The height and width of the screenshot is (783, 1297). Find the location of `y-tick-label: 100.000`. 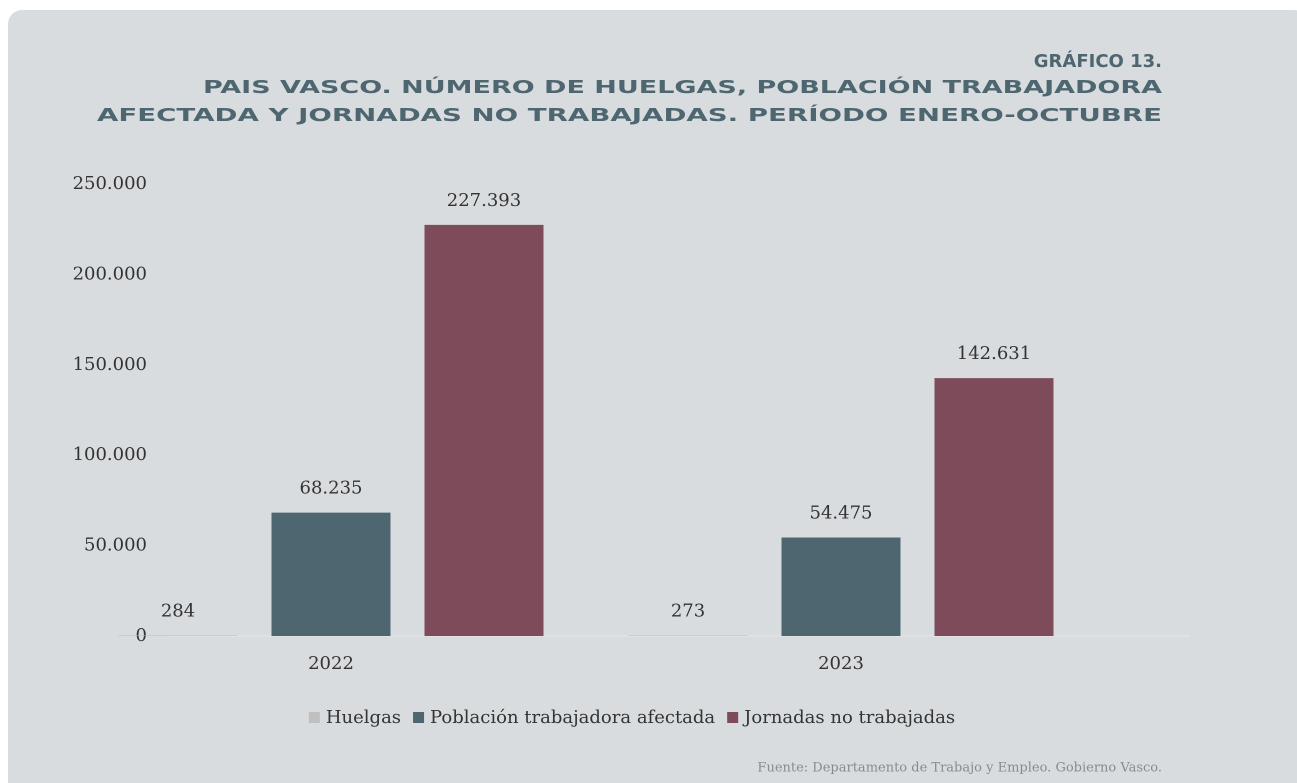

y-tick-label: 100.000 is located at coordinates (110, 454).